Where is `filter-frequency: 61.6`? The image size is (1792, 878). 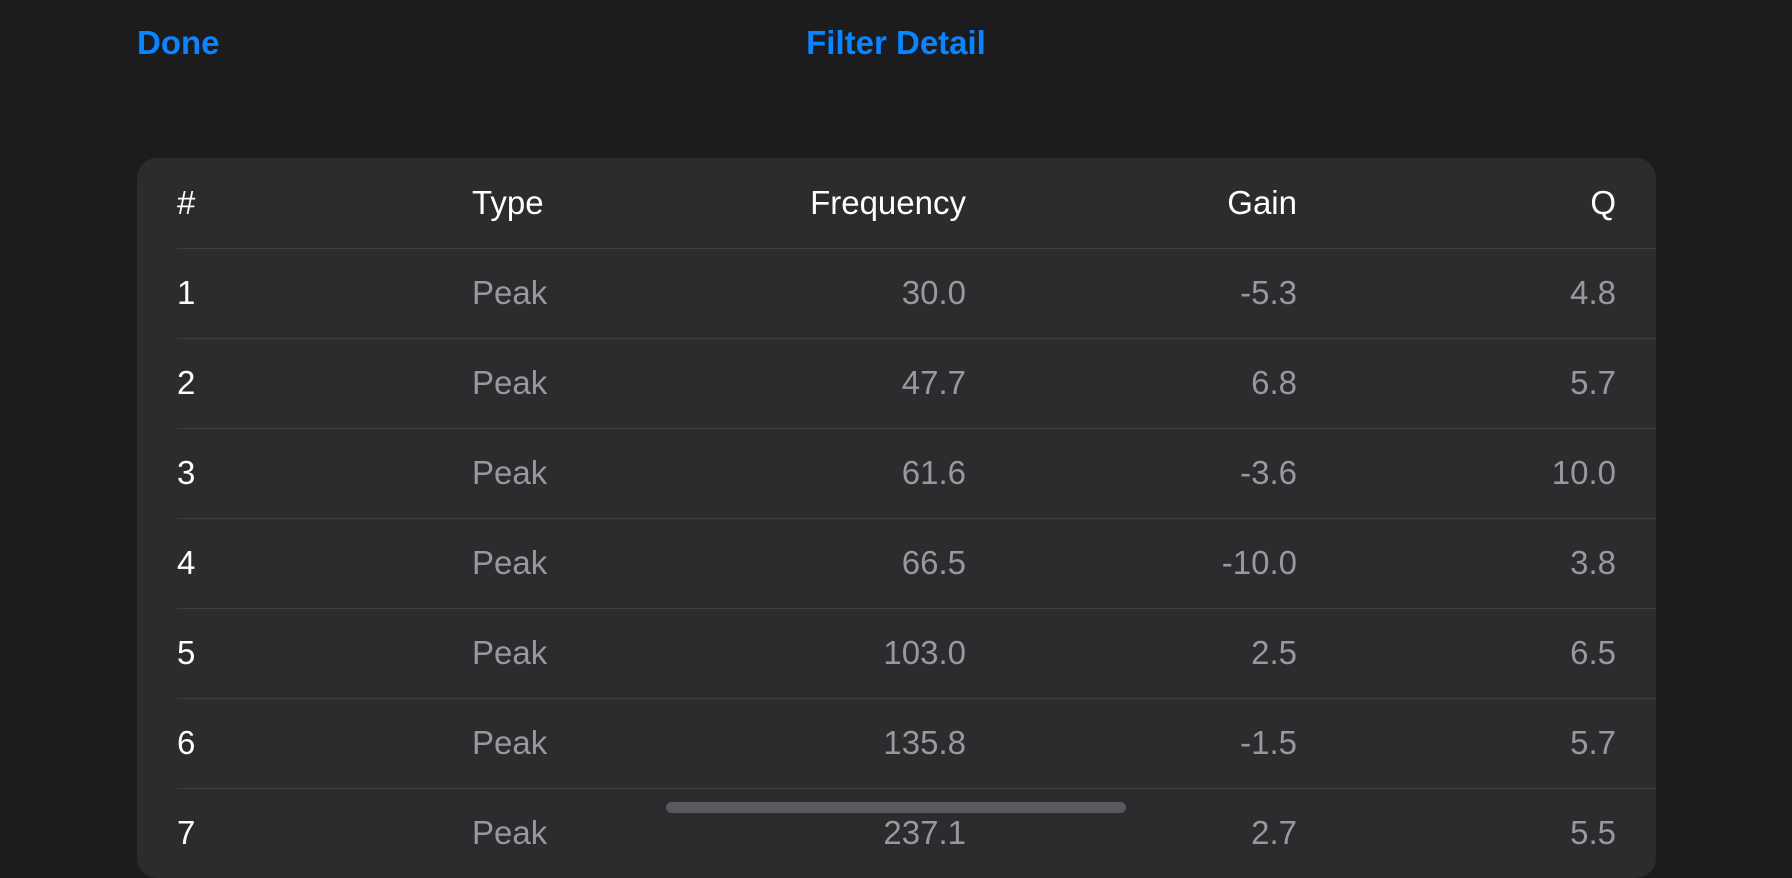 filter-frequency: 61.6 is located at coordinates (933, 472).